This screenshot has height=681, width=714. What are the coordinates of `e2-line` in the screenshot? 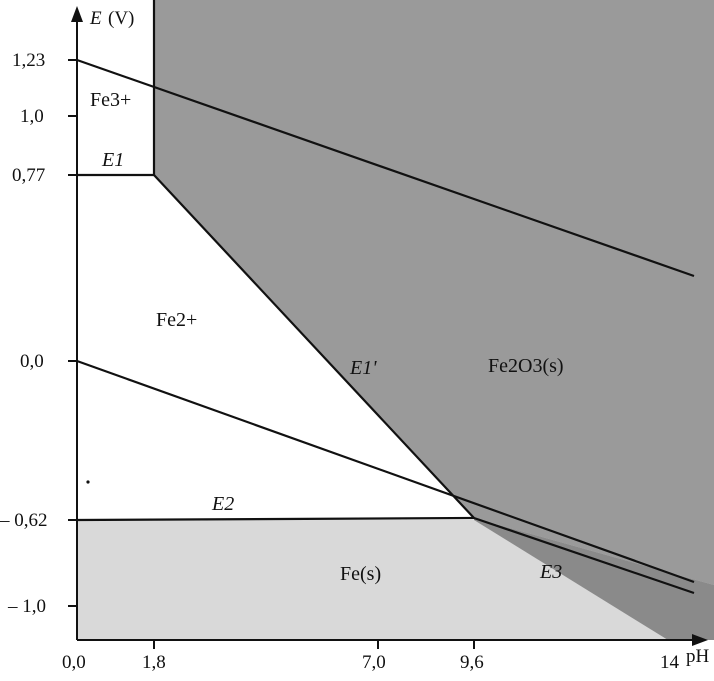 It's located at (275, 519).